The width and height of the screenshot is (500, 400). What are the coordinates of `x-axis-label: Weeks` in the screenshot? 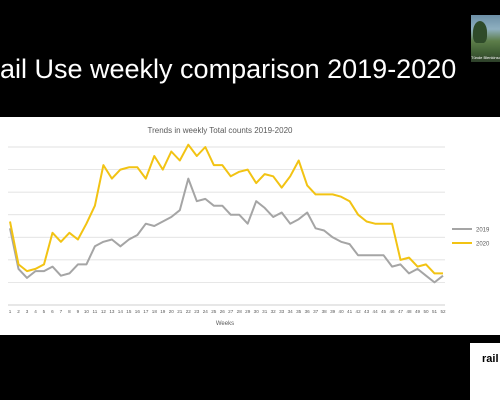 It's located at (225, 324).